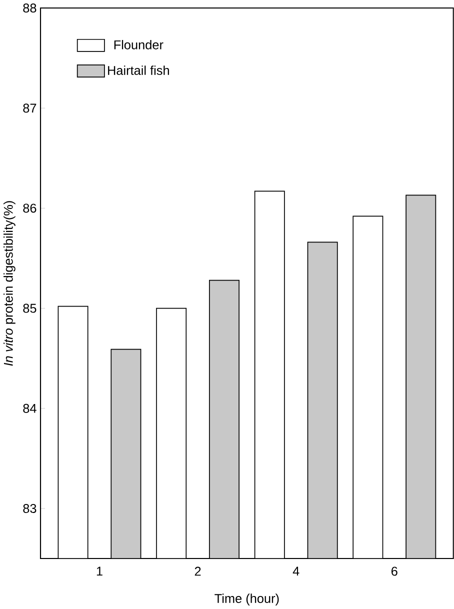 The height and width of the screenshot is (609, 454). What do you see at coordinates (29, 308) in the screenshot?
I see `y-tick-label: 85` at bounding box center [29, 308].